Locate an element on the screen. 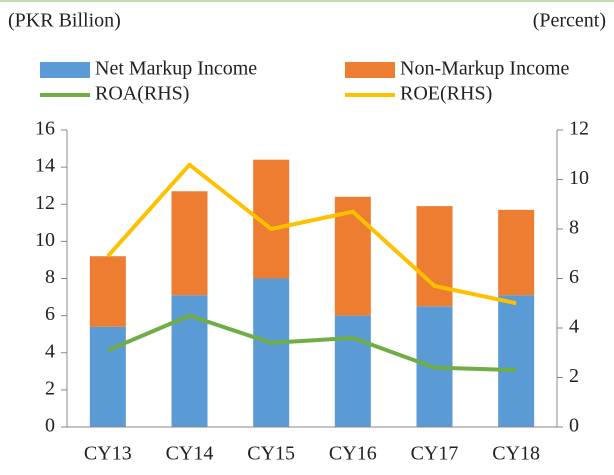  y-tick-label: 12 is located at coordinates (45, 203).